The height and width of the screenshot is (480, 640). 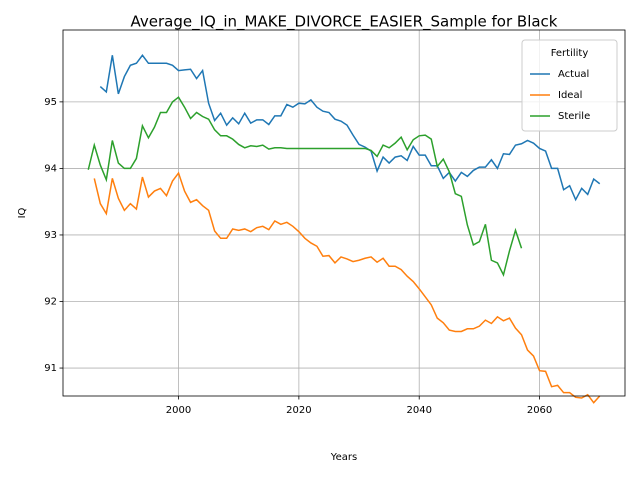 What do you see at coordinates (50, 368) in the screenshot?
I see `y-tick-label: 91` at bounding box center [50, 368].